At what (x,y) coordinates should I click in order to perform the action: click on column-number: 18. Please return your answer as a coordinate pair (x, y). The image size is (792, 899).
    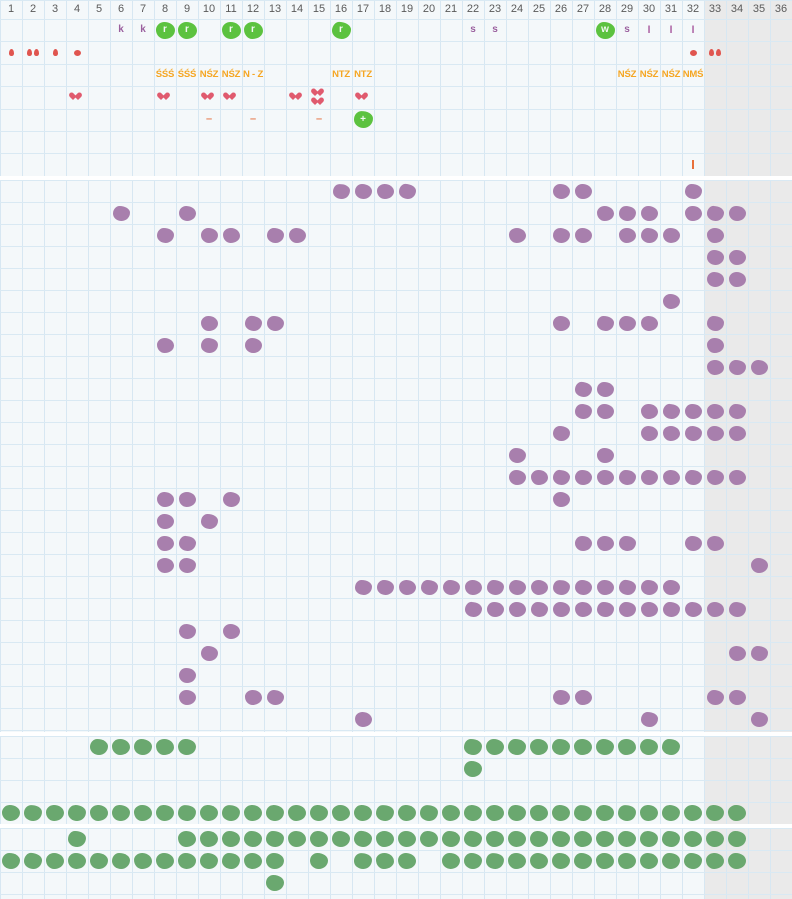
    Looking at the image, I should click on (385, 9).